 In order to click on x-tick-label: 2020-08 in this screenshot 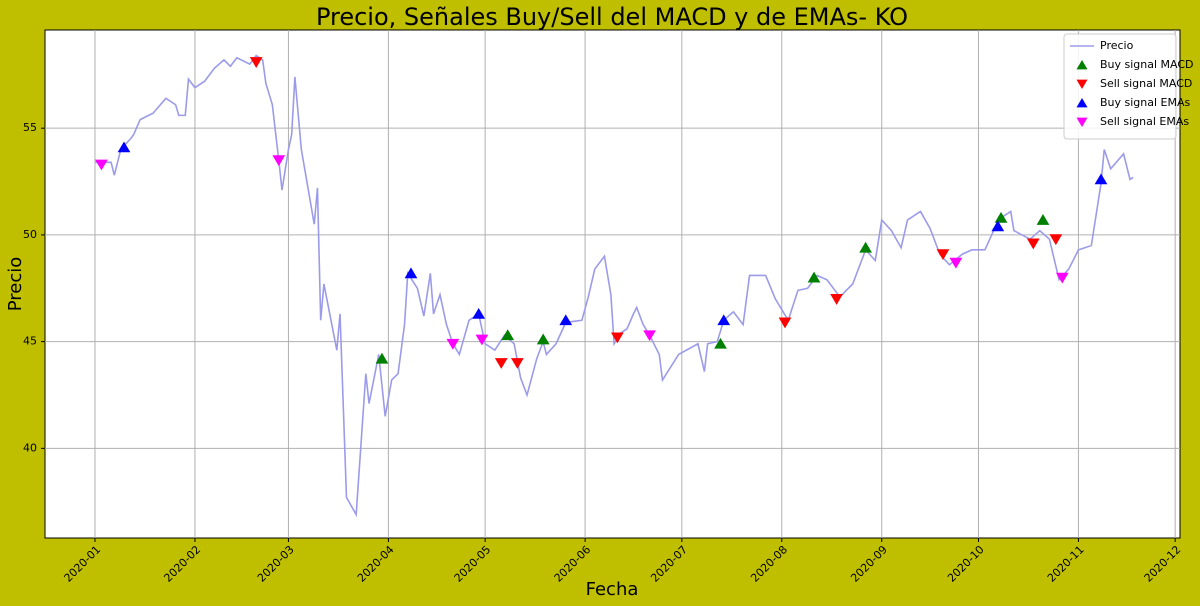, I will do `click(769, 564)`.